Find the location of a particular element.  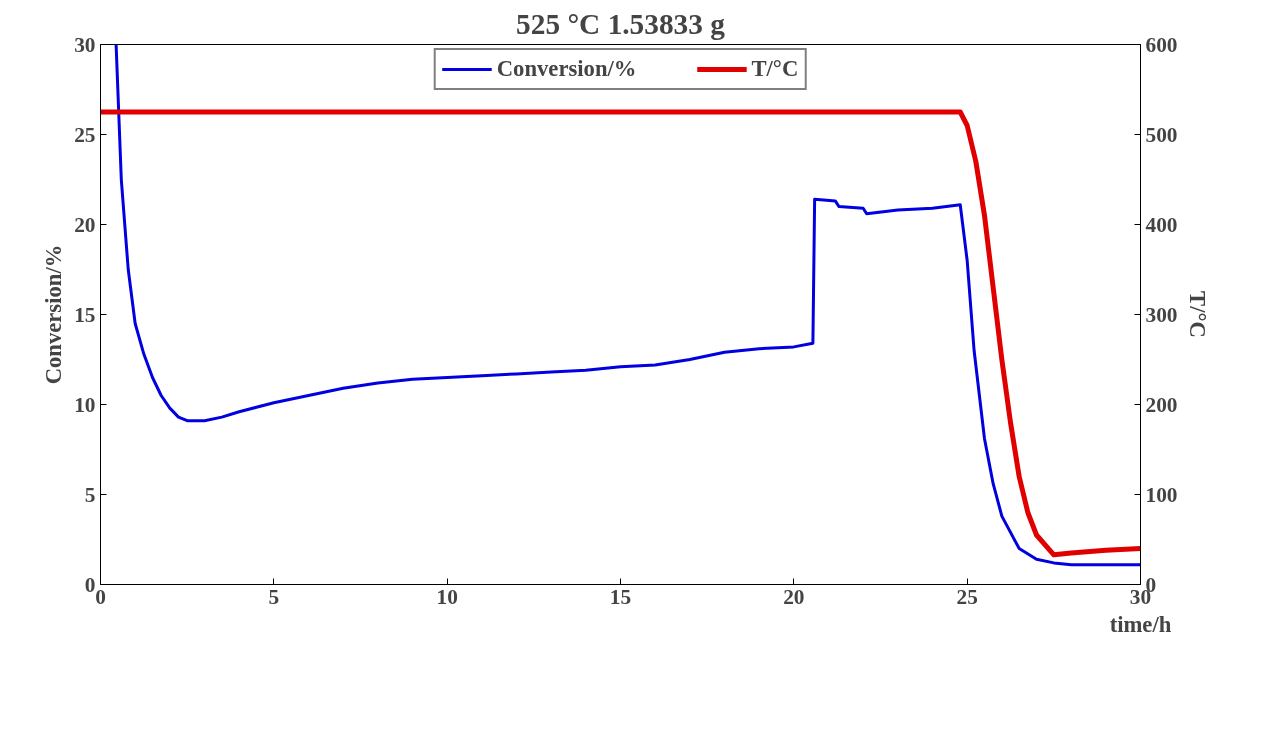

y-axis-title: Conversion/% is located at coordinates (54, 314).